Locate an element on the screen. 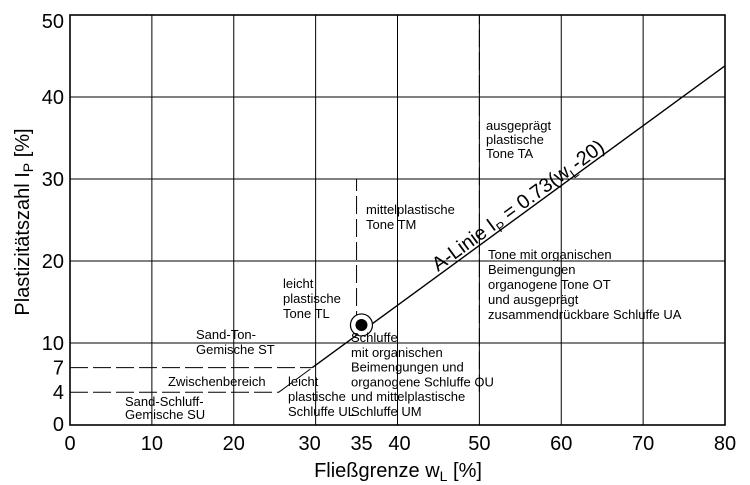 Image resolution: width=750 pixels, height=485 pixels. x-tick-label: 60 is located at coordinates (561, 444).